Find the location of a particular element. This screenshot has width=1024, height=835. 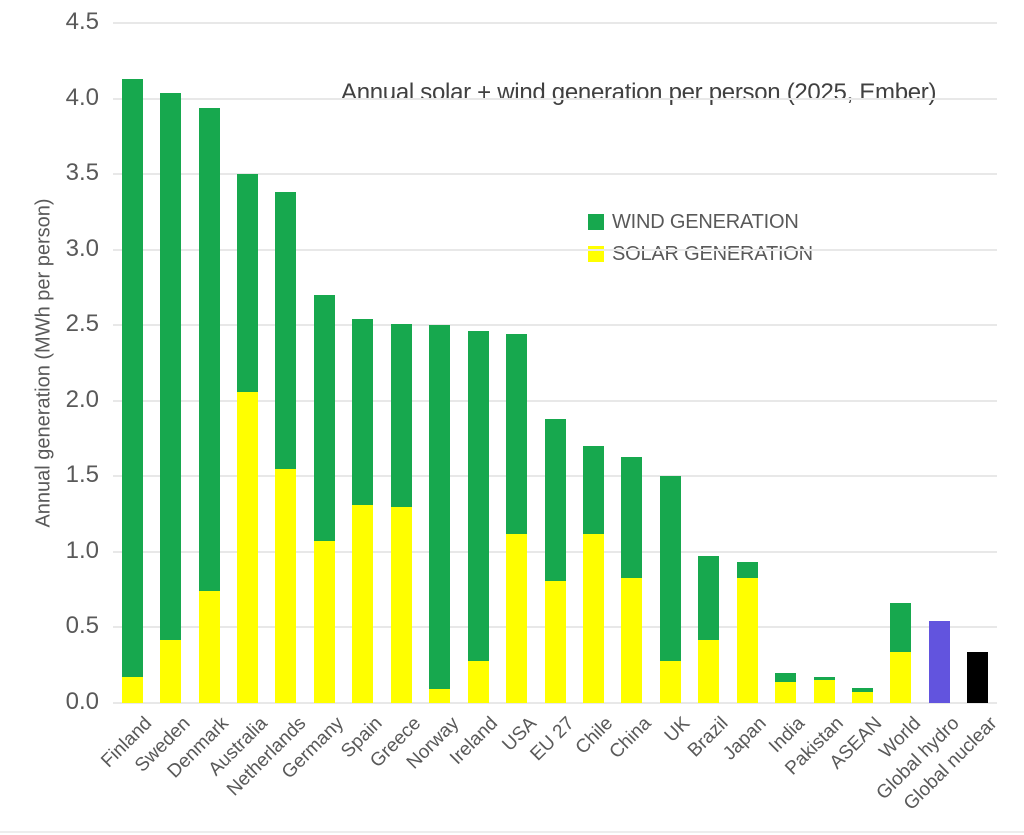

y-tick-label: 3.5 is located at coordinates (82, 173).